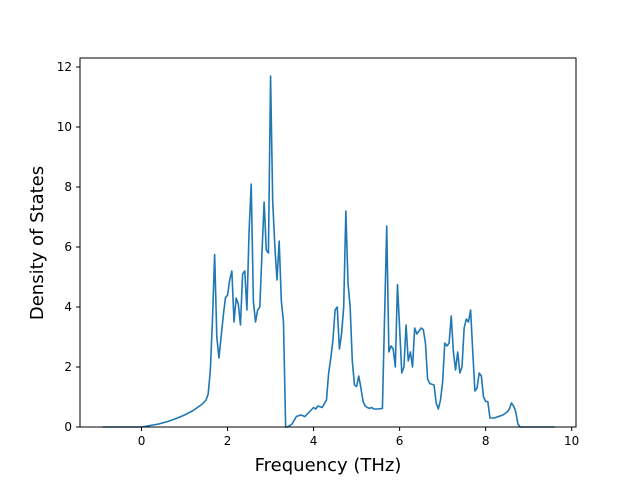  I want to click on y-tick-label: 12, so click(64, 67).